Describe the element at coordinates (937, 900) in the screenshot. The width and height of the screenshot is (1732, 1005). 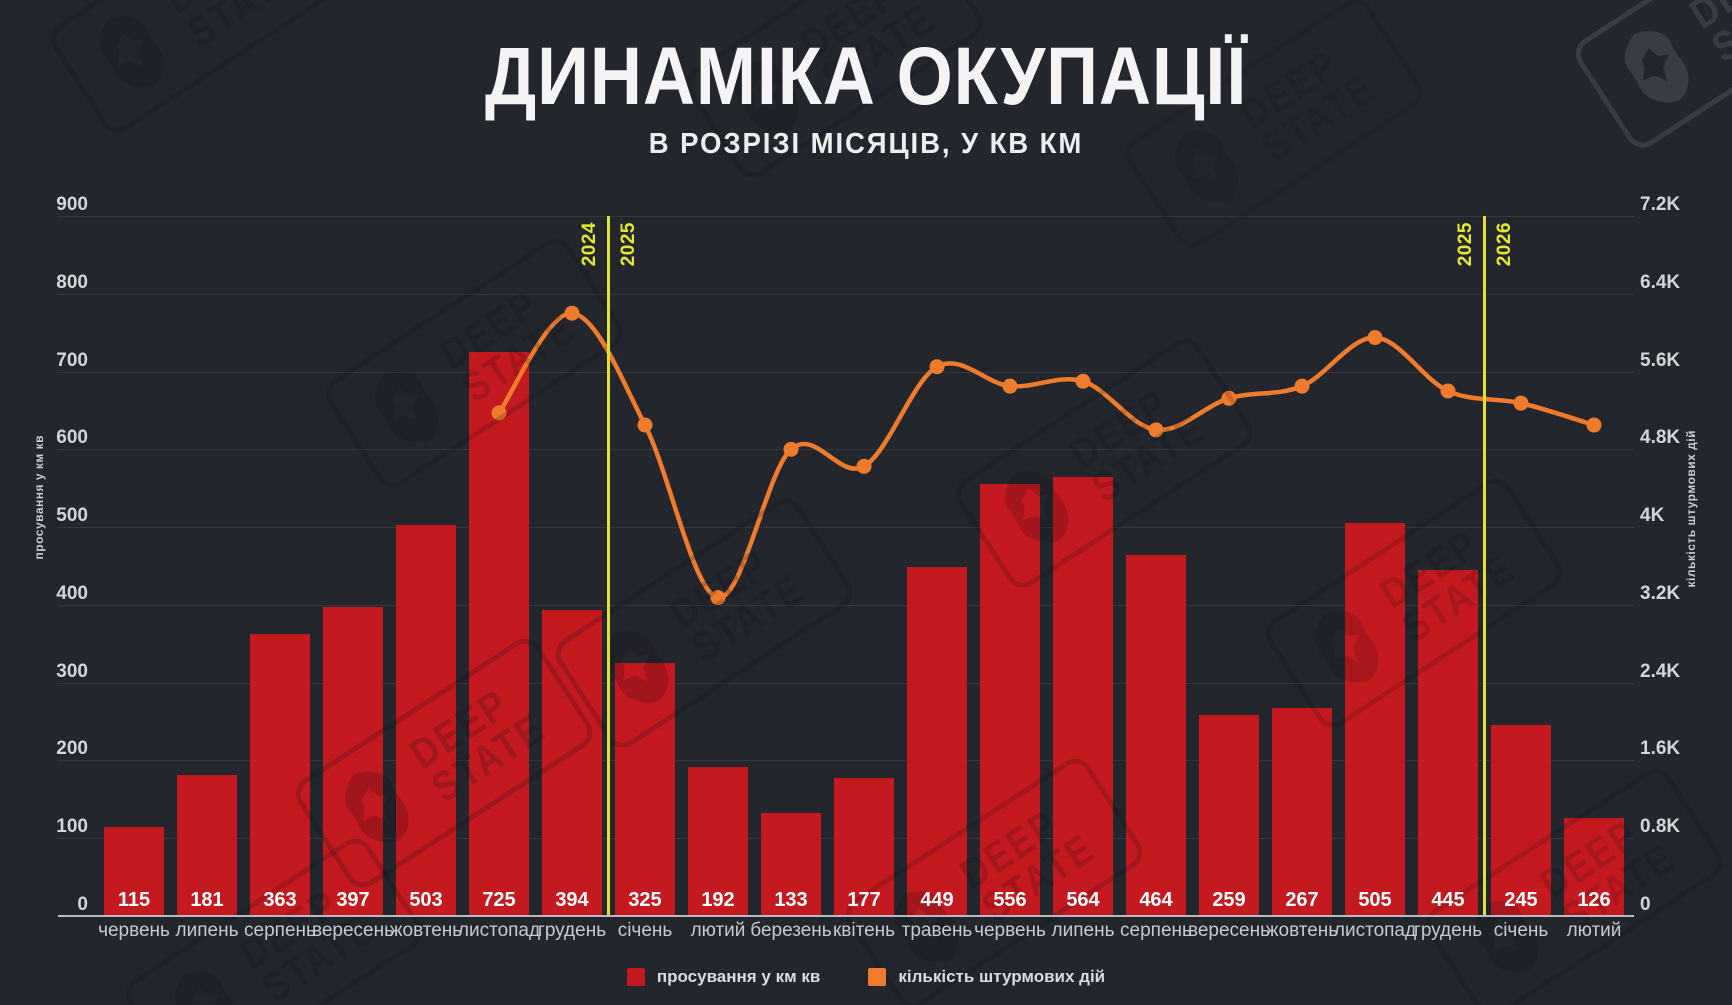
I see `bar-value-label: 449` at that location.